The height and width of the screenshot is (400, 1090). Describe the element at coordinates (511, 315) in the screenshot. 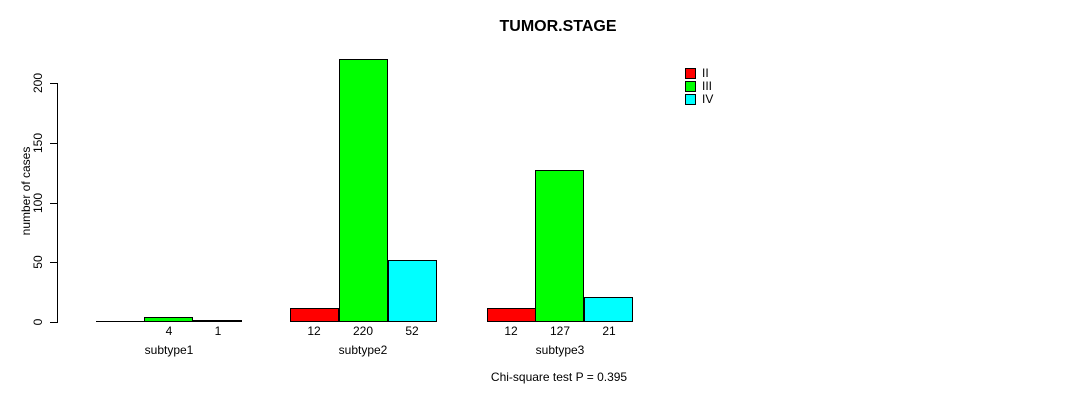

I see `bar-II-subtype3` at that location.